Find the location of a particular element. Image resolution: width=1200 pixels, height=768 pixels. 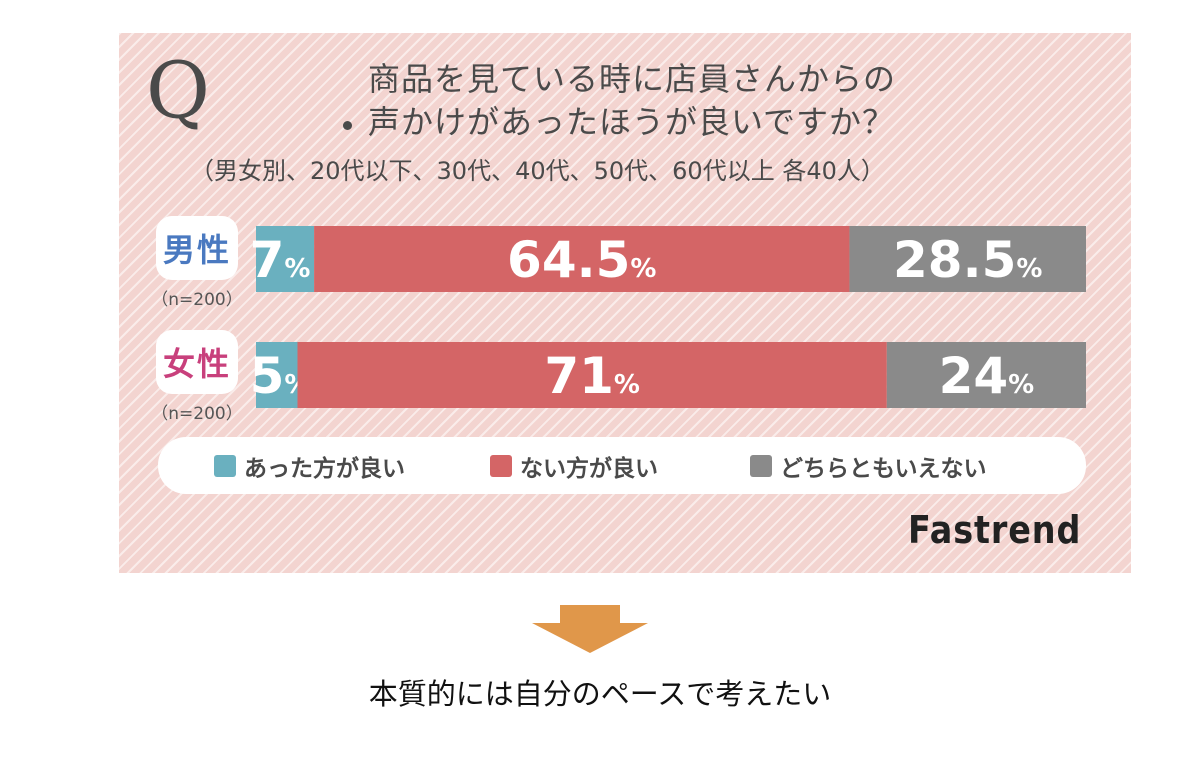

data-label-positive-1: 5% is located at coordinates (280, 376).